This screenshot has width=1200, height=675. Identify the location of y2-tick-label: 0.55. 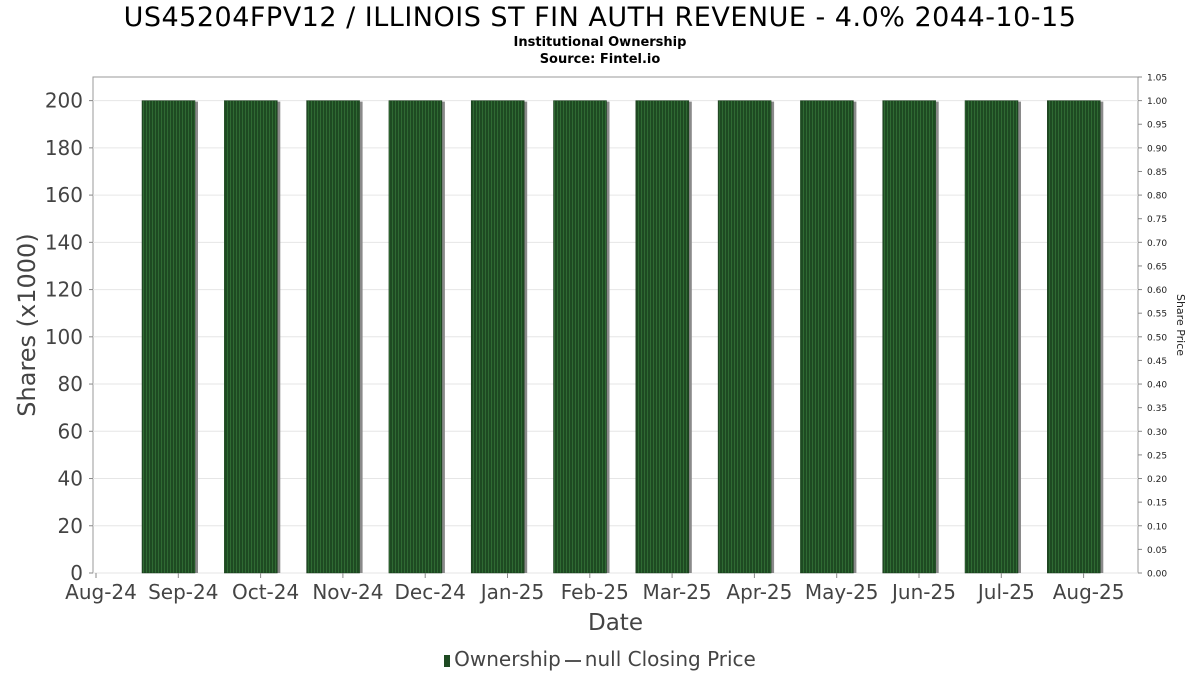
(1157, 315).